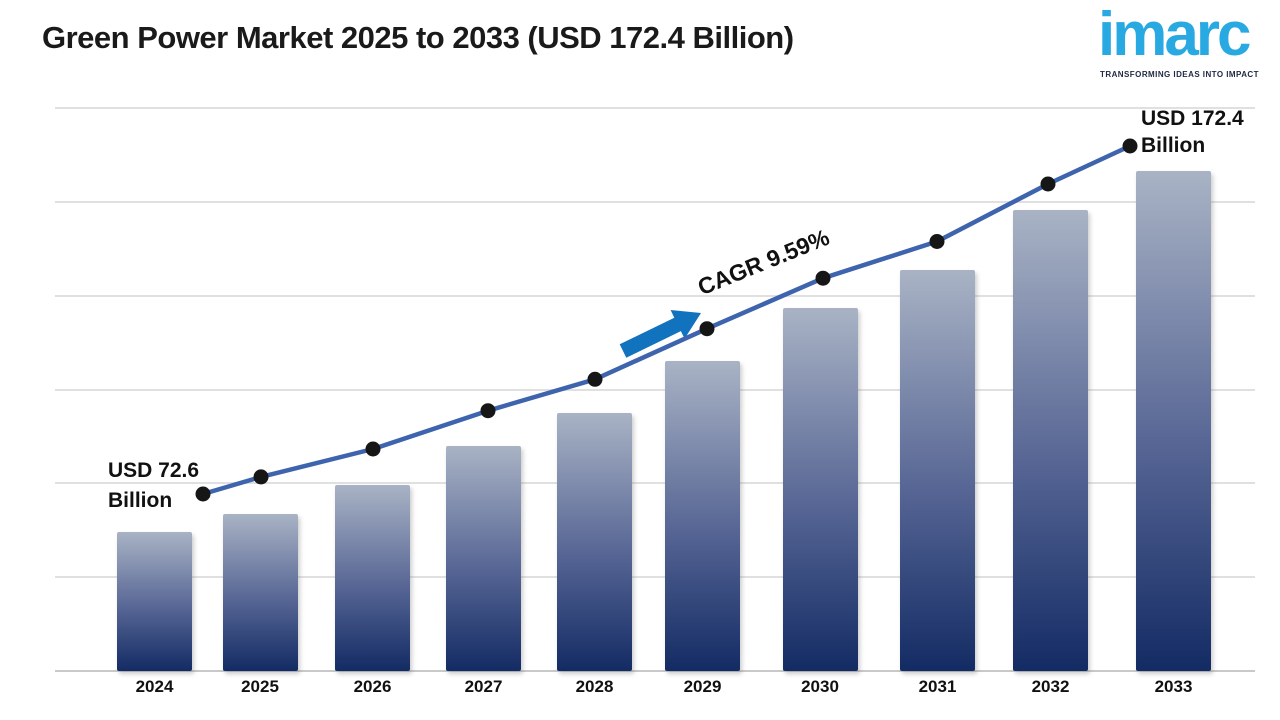 The height and width of the screenshot is (720, 1280). I want to click on bar-2026, so click(372, 578).